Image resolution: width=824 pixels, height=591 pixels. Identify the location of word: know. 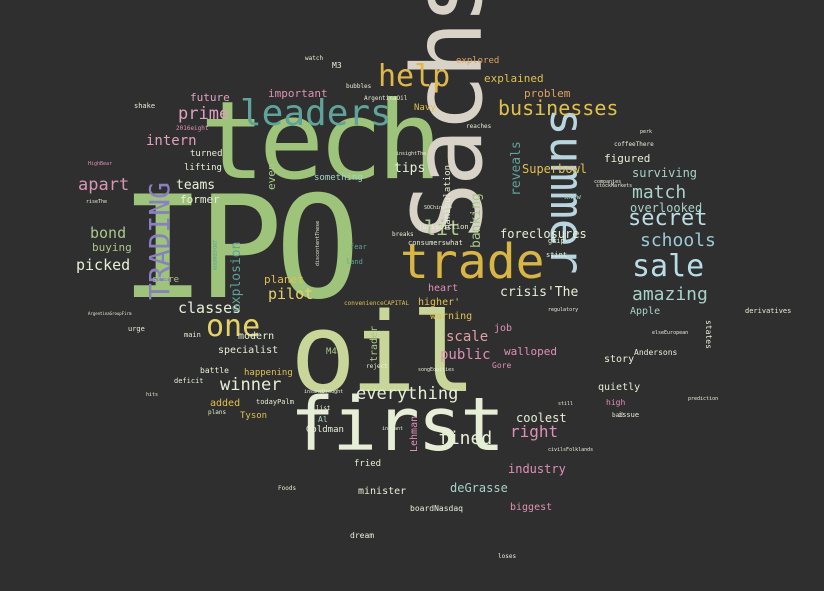
(572, 197).